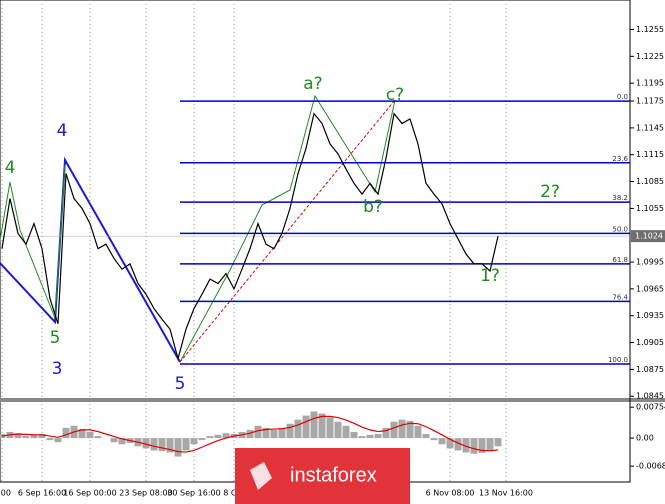 The image size is (665, 504). I want to click on fib-label: 50.0, so click(620, 229).